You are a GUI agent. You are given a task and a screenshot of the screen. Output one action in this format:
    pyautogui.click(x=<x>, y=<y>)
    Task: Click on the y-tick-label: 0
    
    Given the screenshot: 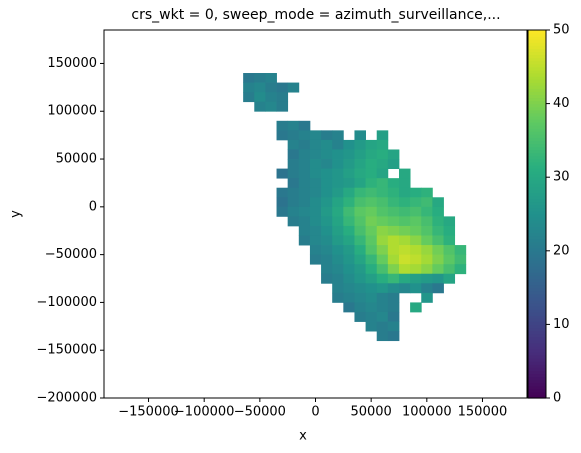 What is the action you would take?
    pyautogui.click(x=93, y=206)
    